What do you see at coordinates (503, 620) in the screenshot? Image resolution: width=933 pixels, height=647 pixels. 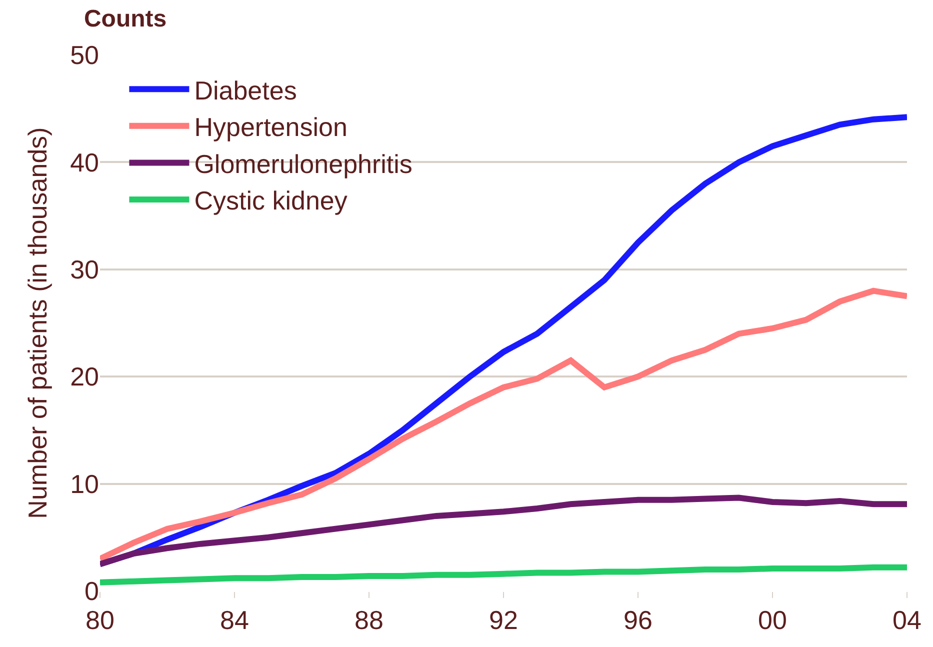 I see `x-tick-label: 92` at bounding box center [503, 620].